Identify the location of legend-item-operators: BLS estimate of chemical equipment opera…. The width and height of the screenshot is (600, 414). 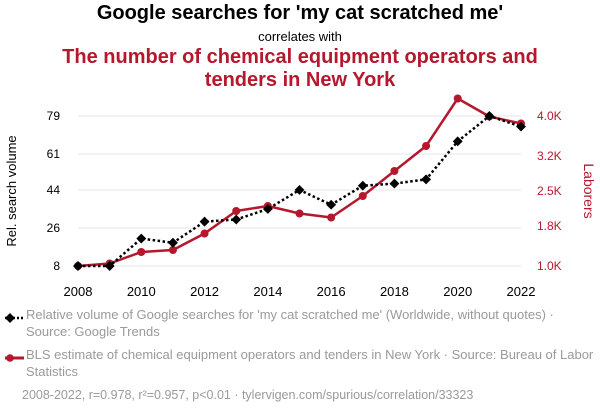
(302, 364).